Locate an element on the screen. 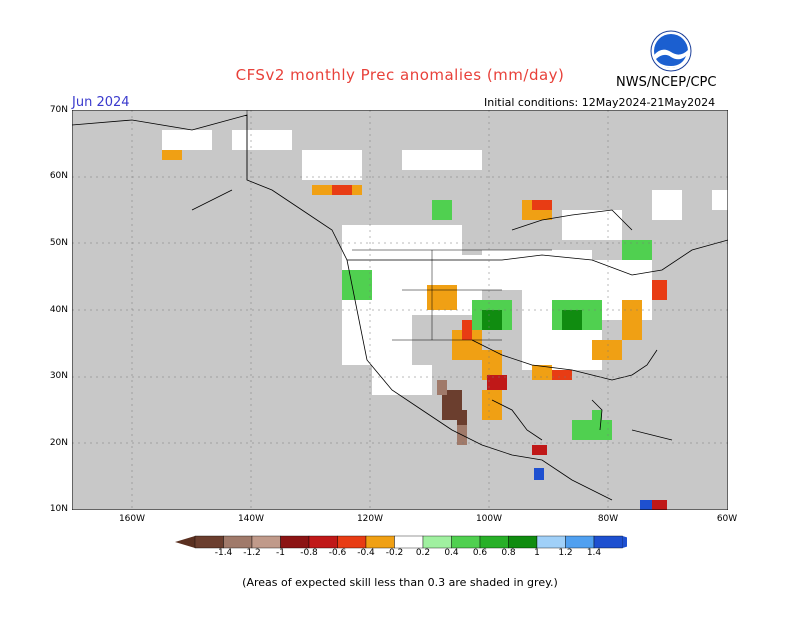  strong-wet-anomaly-areas is located at coordinates (532, 320).